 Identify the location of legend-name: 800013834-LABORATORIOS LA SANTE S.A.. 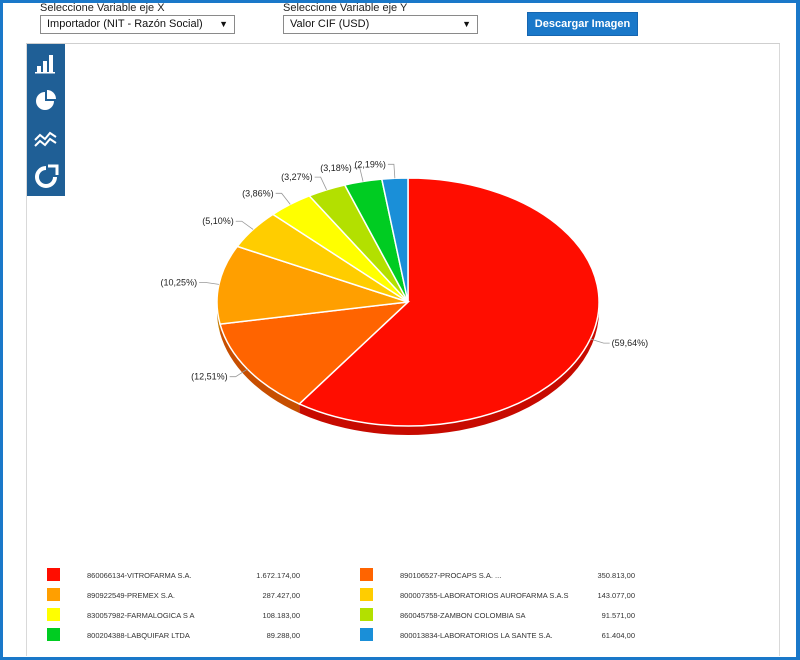
(476, 635).